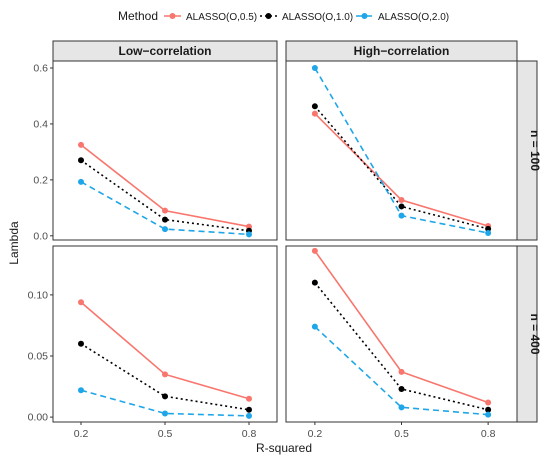 The height and width of the screenshot is (459, 550). I want to click on legend-entry: ALASSO(O,1.0), so click(306, 17).